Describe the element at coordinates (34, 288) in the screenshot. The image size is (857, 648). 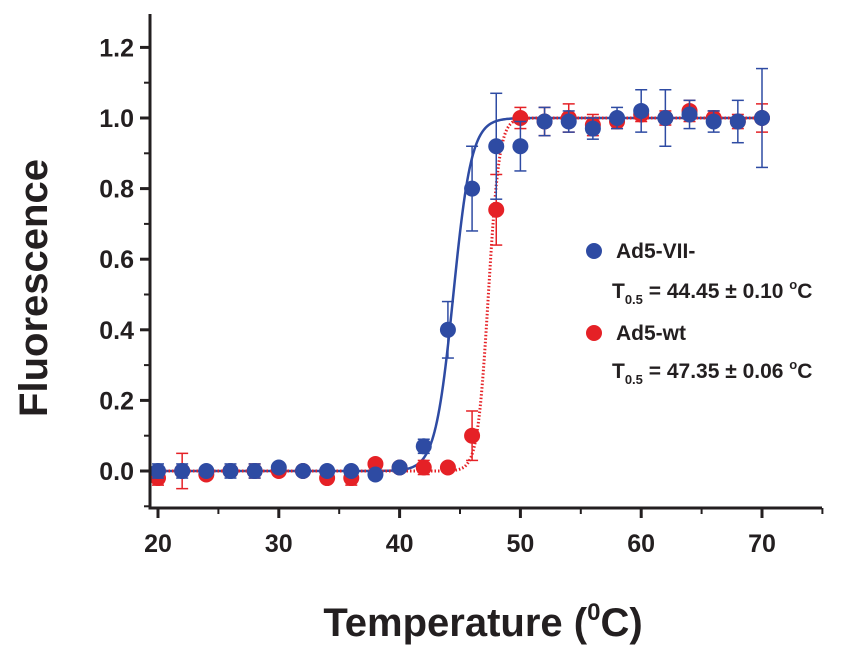
I see `y-axis-title: Fluorescence` at that location.